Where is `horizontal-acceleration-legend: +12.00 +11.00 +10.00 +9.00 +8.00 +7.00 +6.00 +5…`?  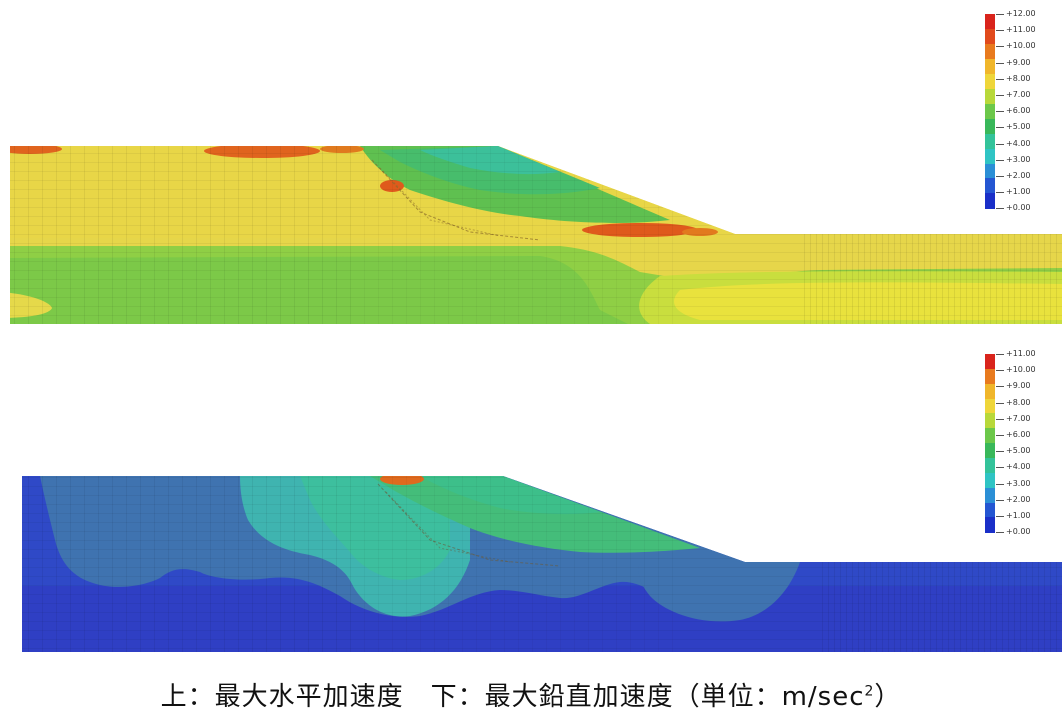
horizontal-acceleration-legend: +12.00 +11.00 +10.00 +9.00 +8.00 +7.00 +6.00 +5… is located at coordinates (1015, 117).